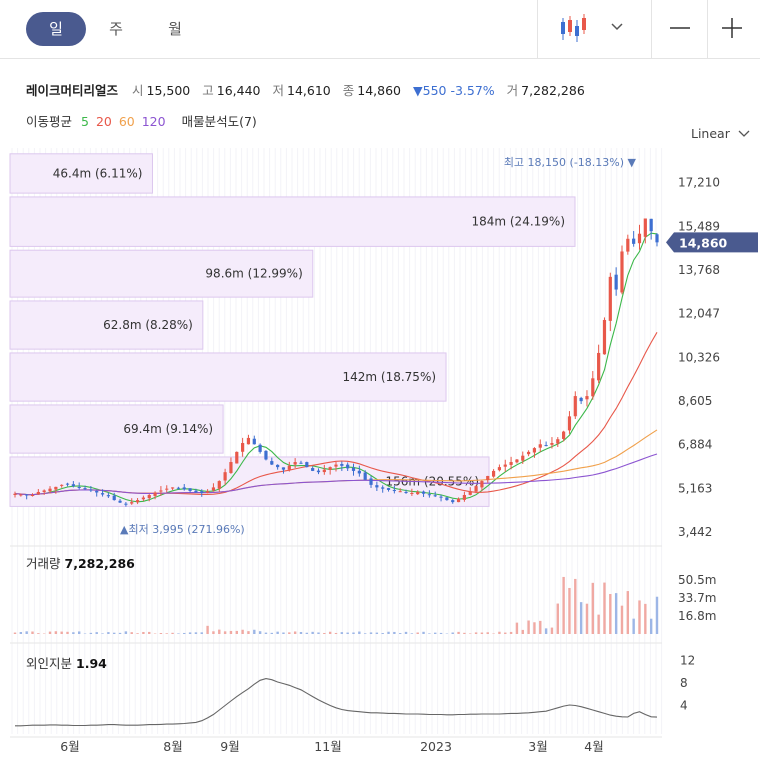 The image size is (760, 770). What do you see at coordinates (175, 29) in the screenshot?
I see `tab-monthly: 월` at bounding box center [175, 29].